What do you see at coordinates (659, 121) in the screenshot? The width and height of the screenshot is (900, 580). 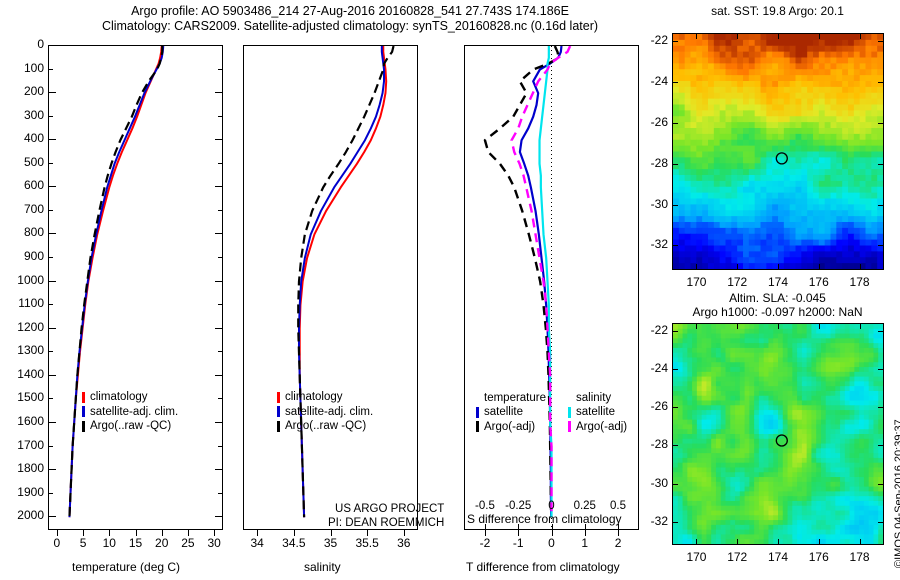 I see `lat-tick-label: -26` at bounding box center [659, 121].